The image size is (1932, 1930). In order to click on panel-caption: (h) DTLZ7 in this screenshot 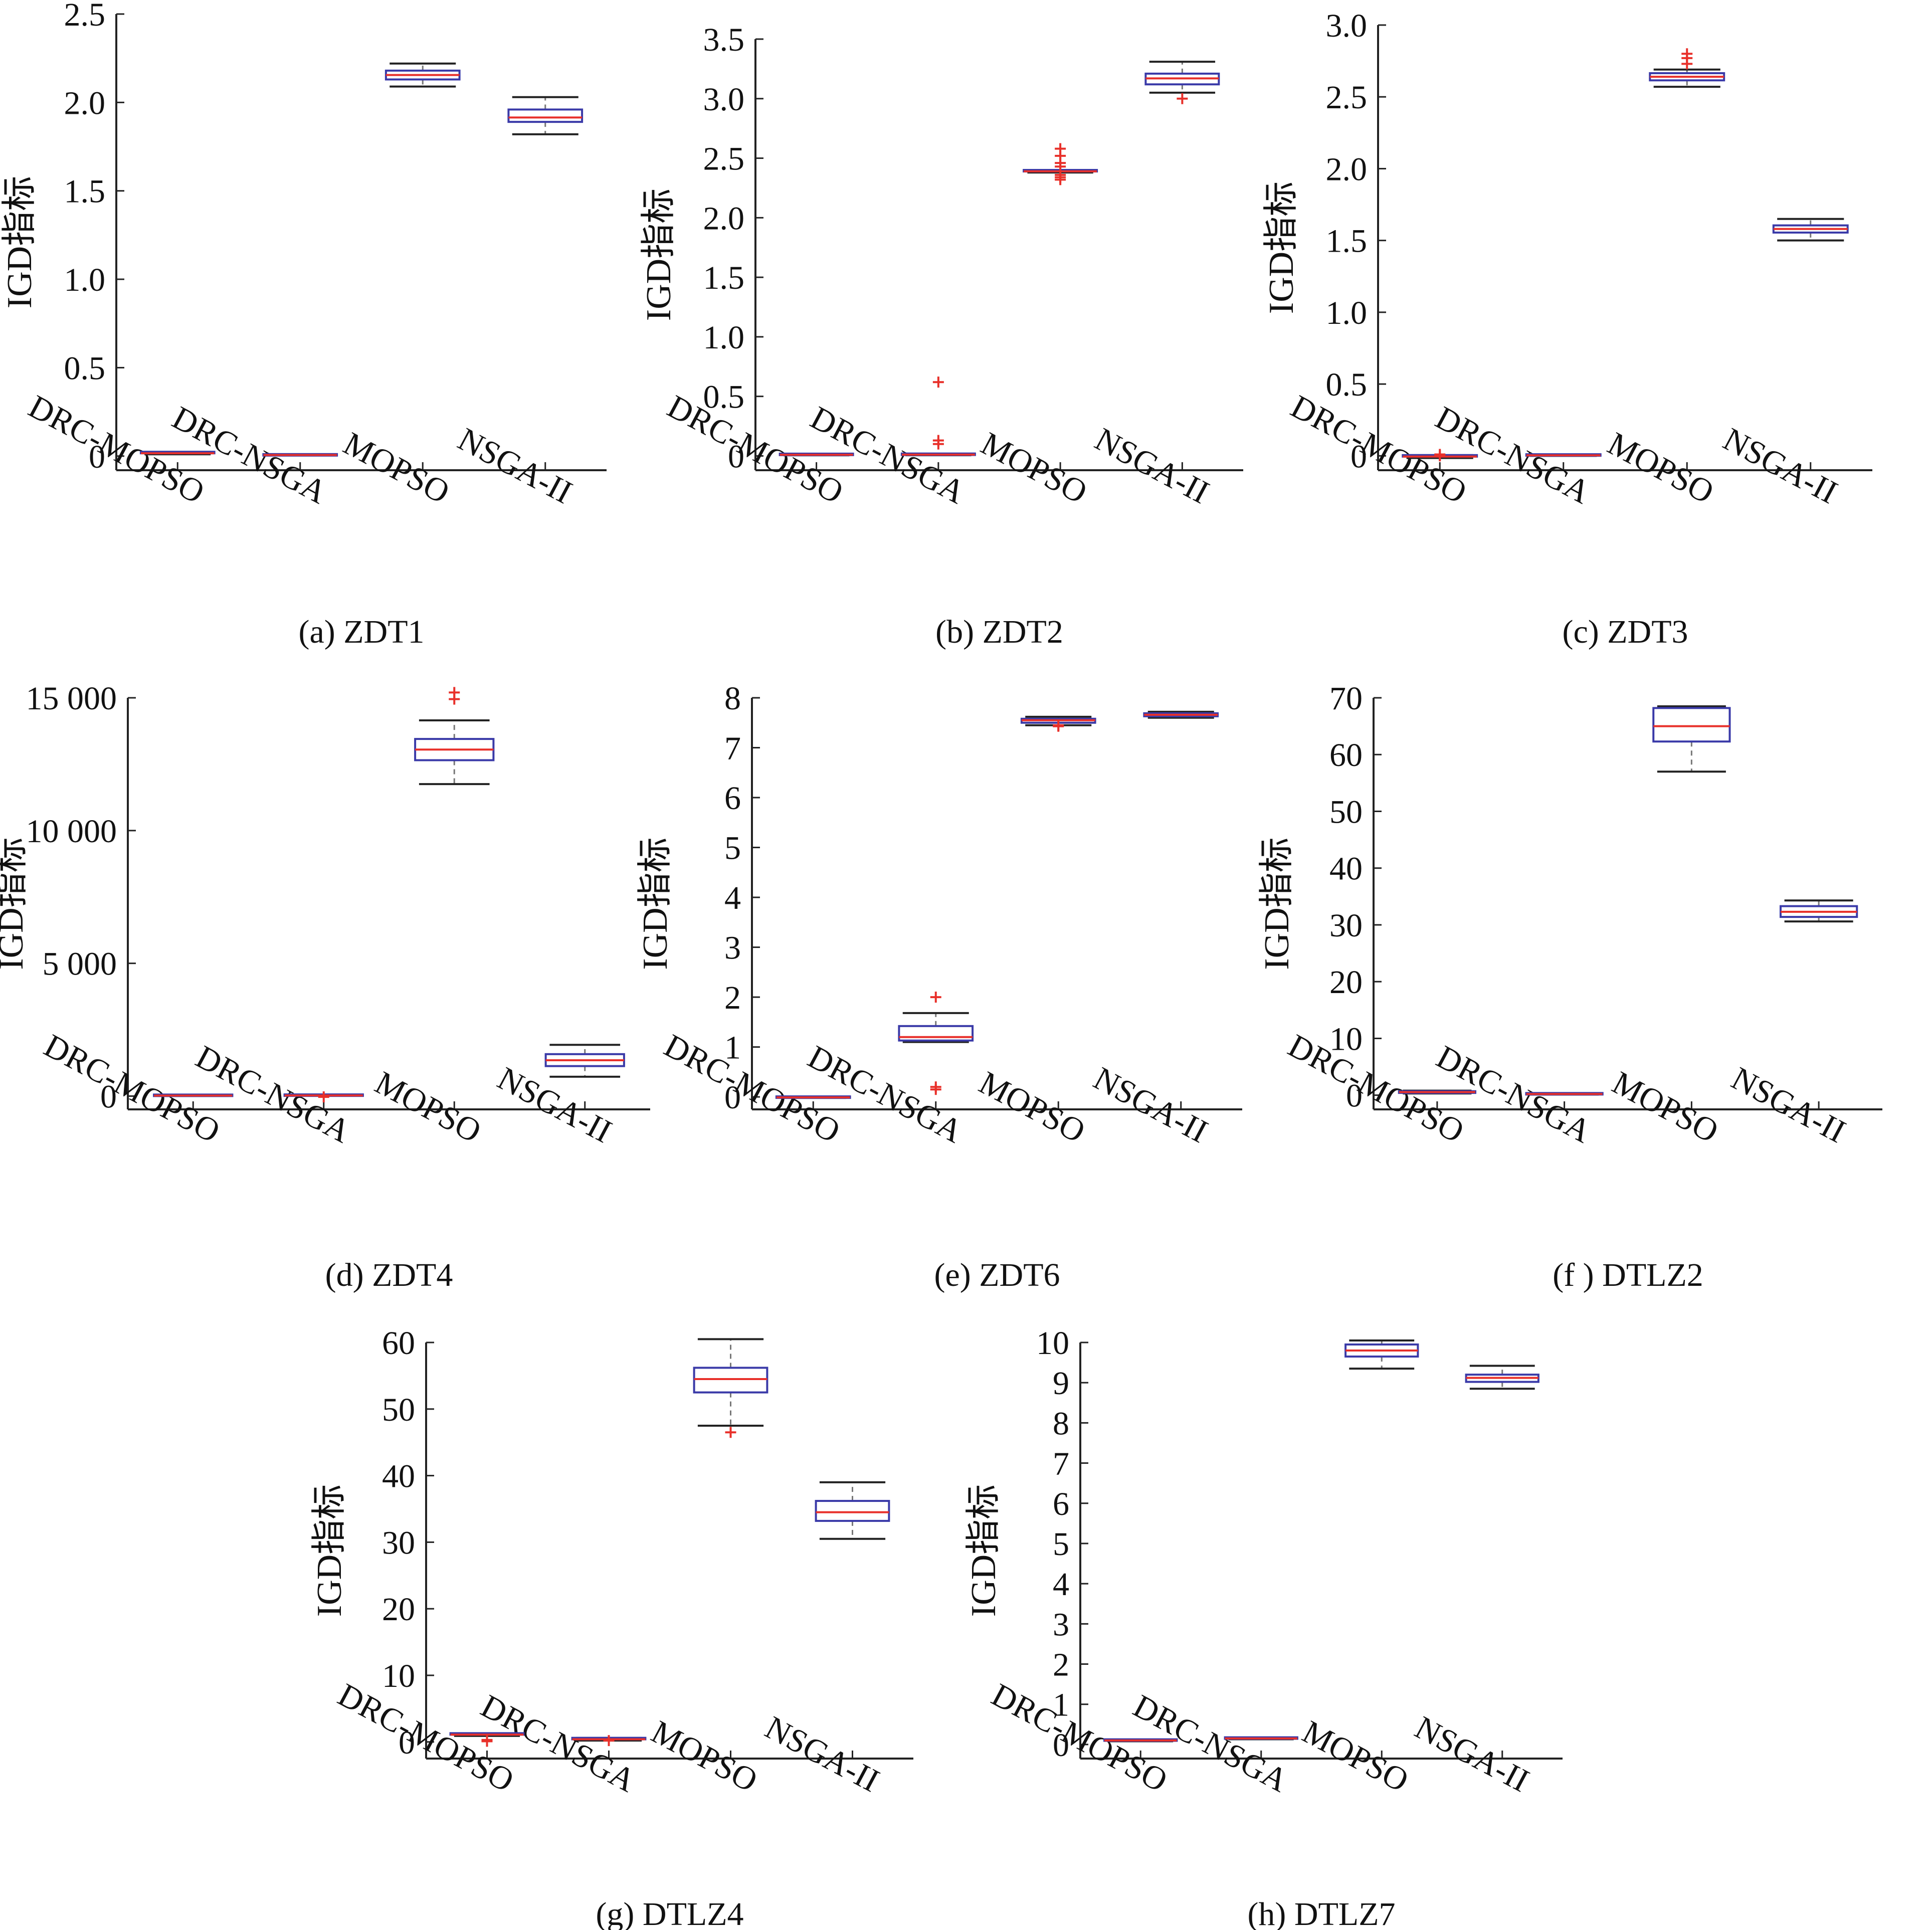, I will do `click(1321, 1913)`.